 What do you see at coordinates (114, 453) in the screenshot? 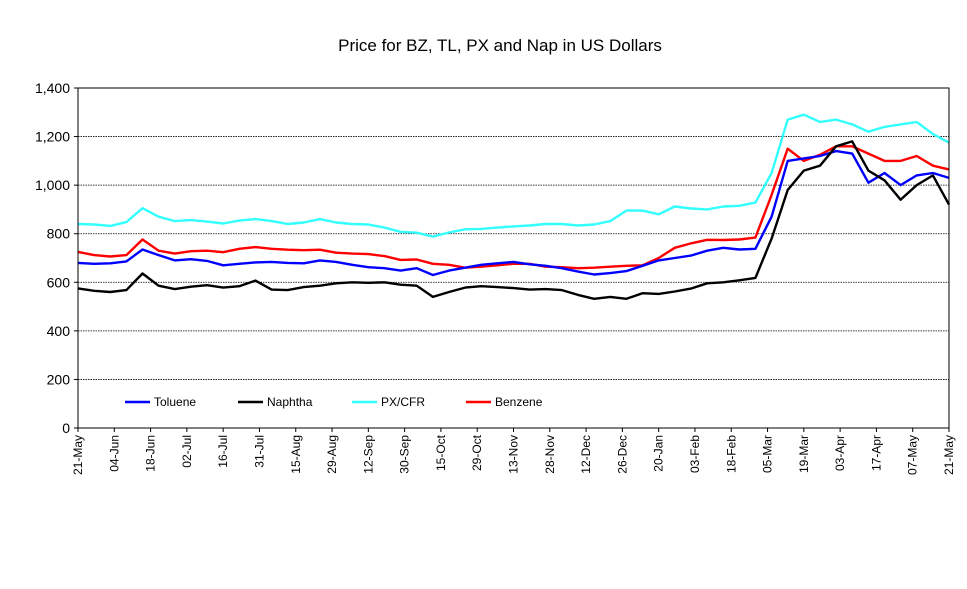
I see `x-tick-label: 04-Jun` at bounding box center [114, 453].